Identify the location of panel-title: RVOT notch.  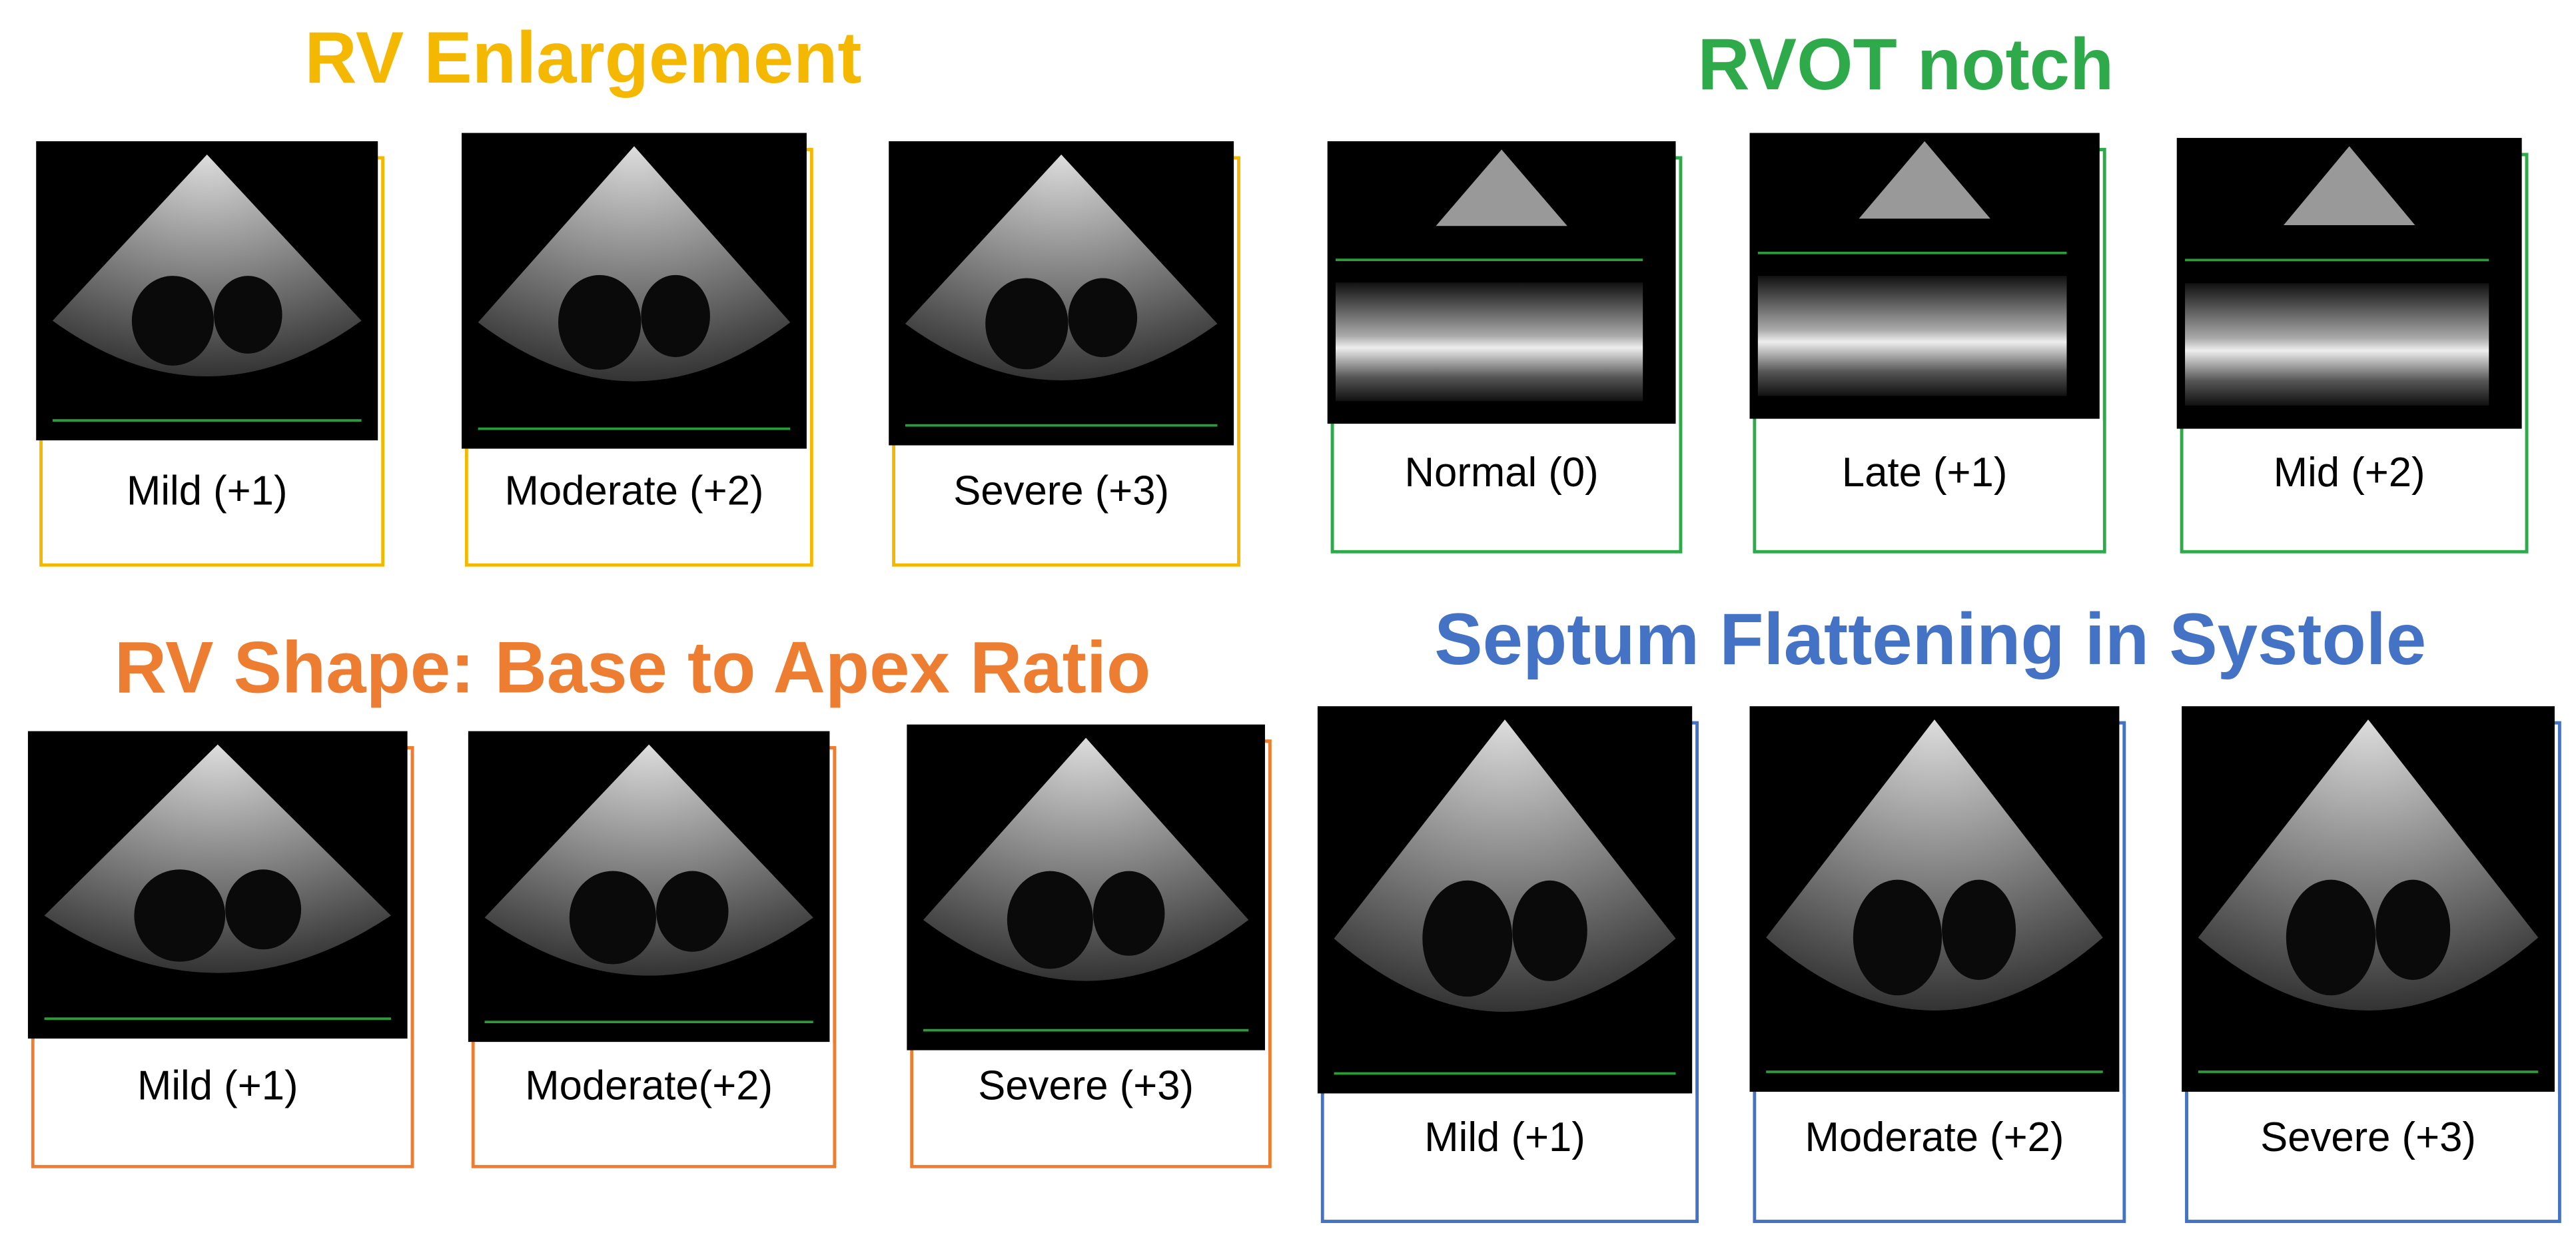
(1905, 64).